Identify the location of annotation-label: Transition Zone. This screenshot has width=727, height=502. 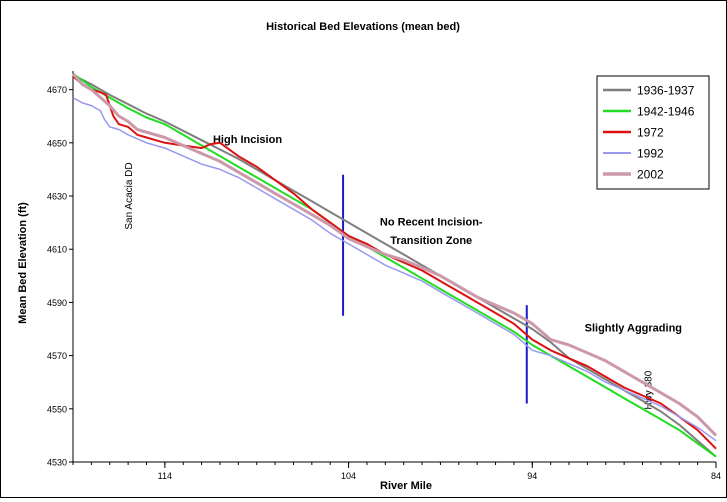
(431, 241).